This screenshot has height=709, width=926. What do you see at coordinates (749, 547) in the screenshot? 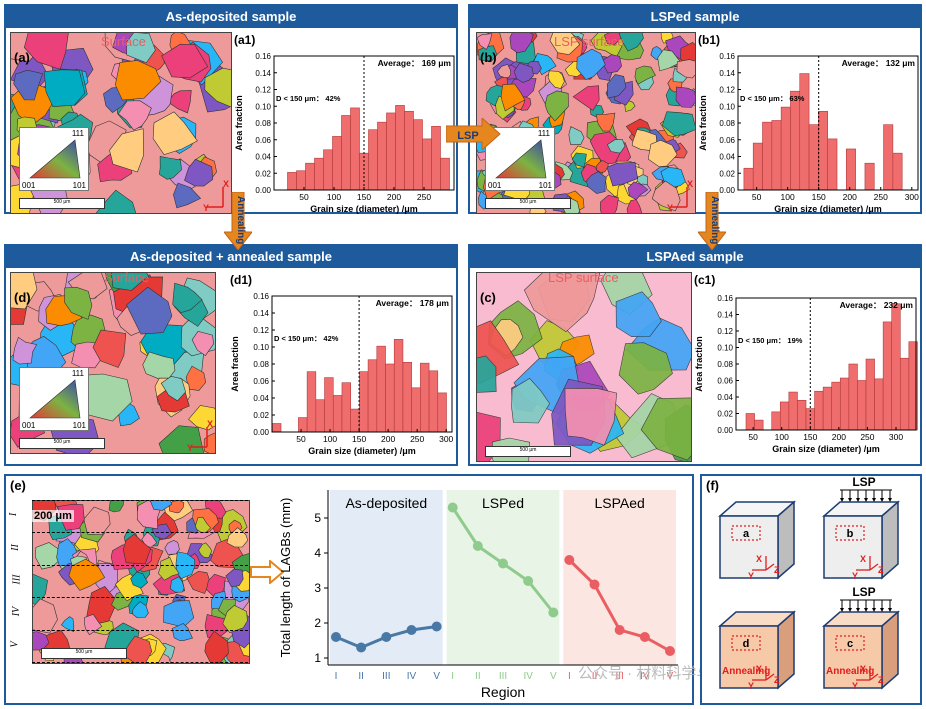
I see `cube-front` at bounding box center [749, 547].